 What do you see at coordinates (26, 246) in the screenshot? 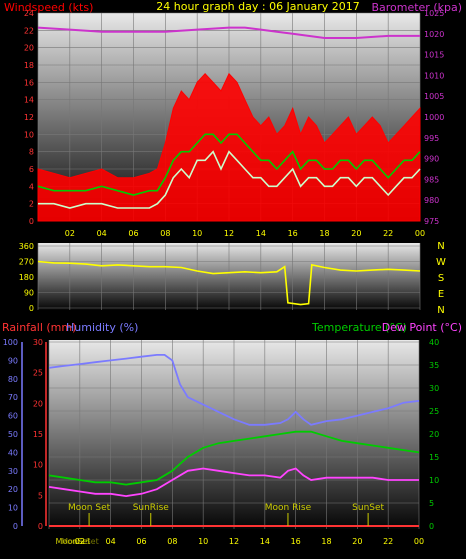
I see `direction-y-tick: 360` at bounding box center [26, 246].